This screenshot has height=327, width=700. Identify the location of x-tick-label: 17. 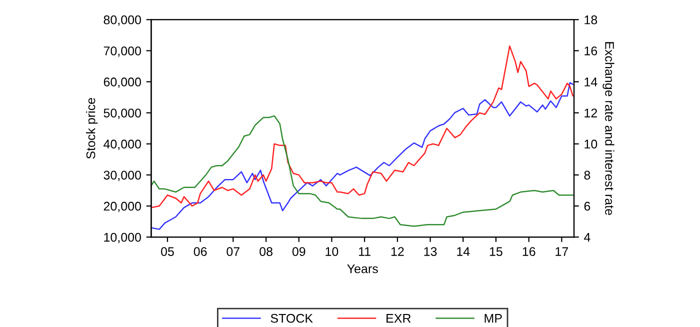
(562, 251).